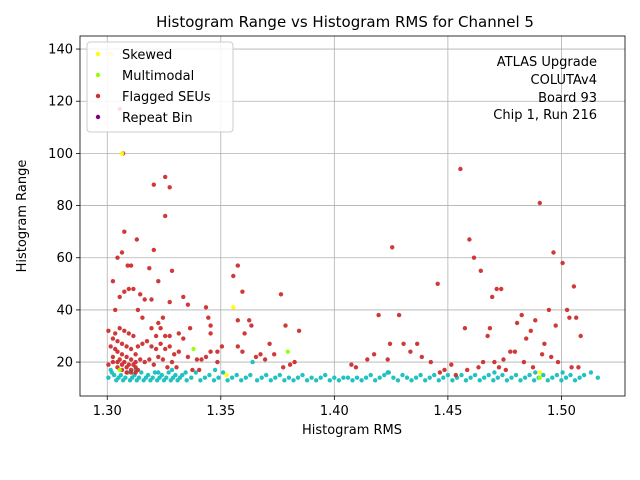 Image resolution: width=640 pixels, height=480 pixels. I want to click on legend-marker-flagged-seus, so click(98, 96).